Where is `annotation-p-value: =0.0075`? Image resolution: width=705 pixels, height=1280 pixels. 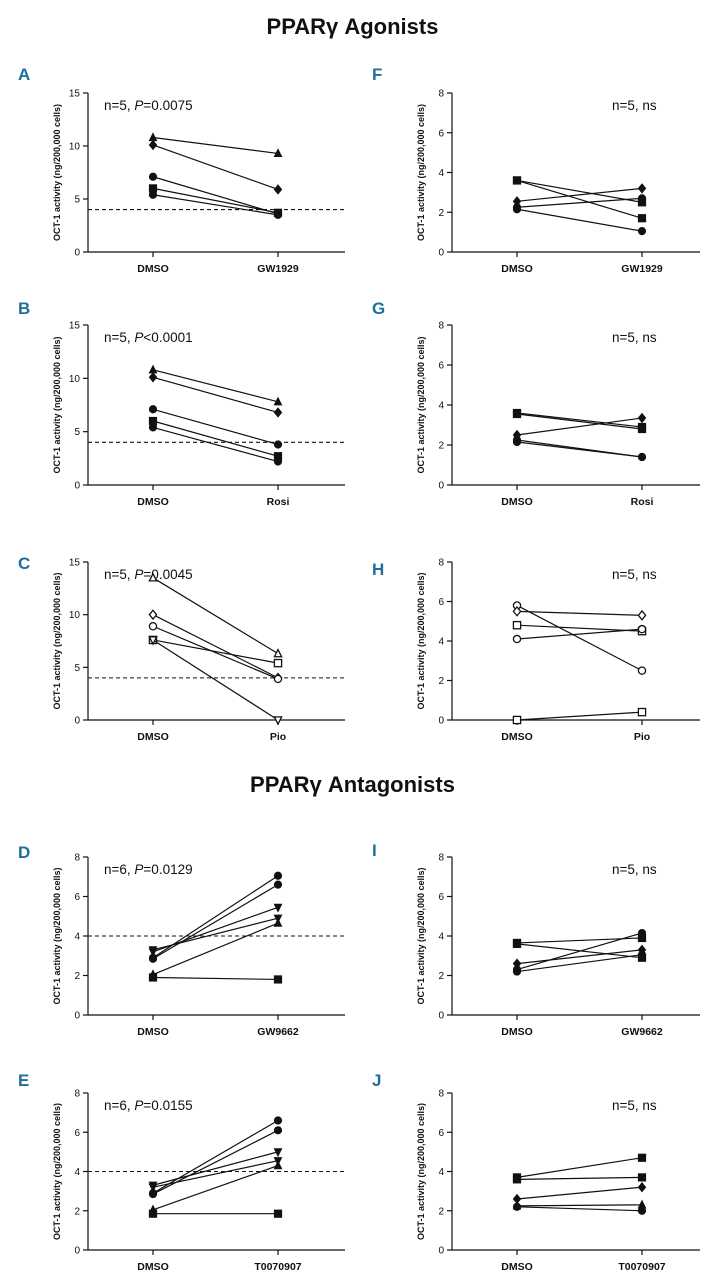 annotation-p-value: =0.0075 is located at coordinates (167, 105).